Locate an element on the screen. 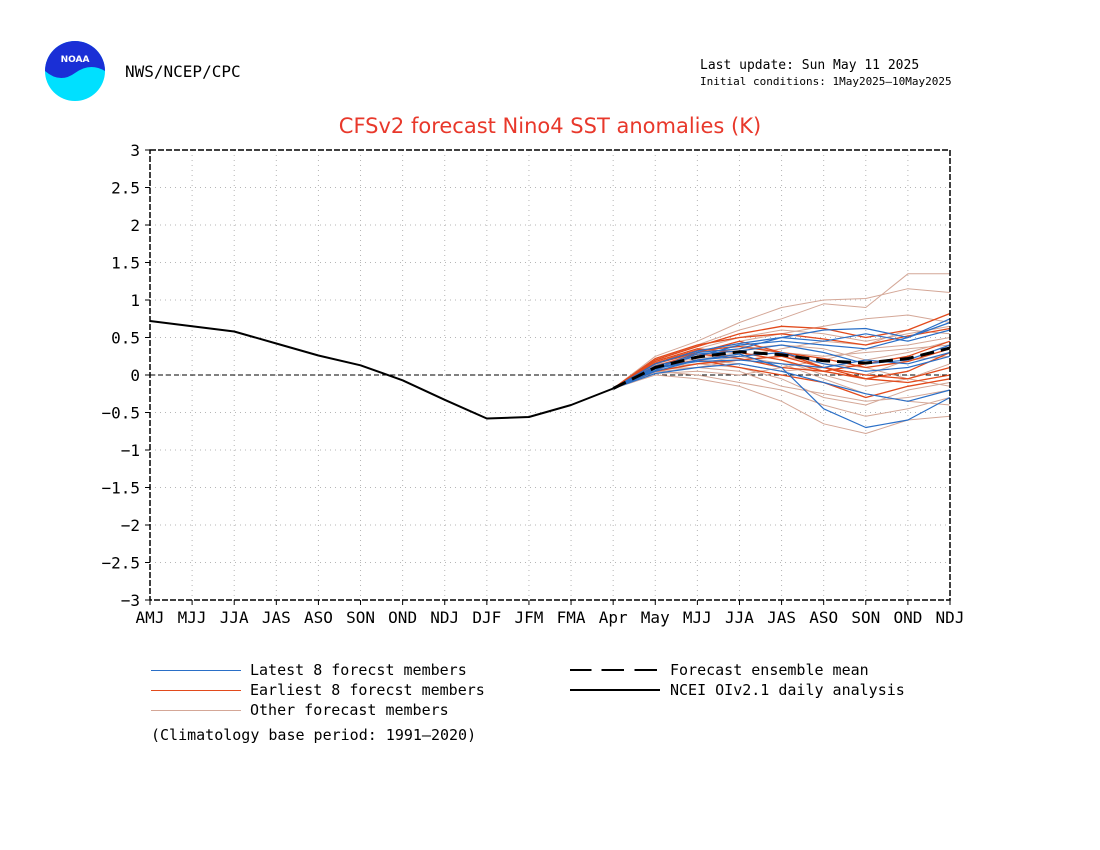  legend-swatch-mean is located at coordinates (615, 670).